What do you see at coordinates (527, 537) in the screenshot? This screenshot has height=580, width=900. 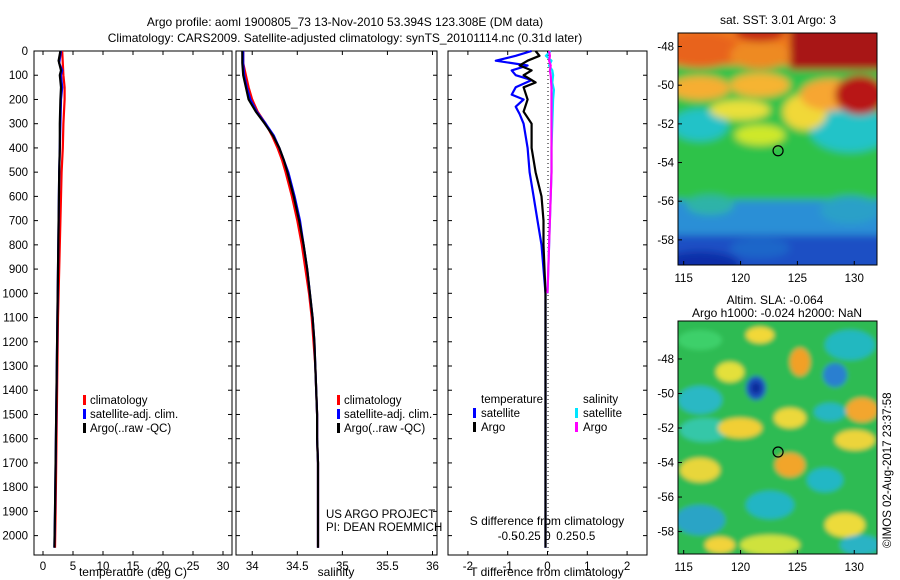 I see `s-tick-label: -0.25` at bounding box center [527, 537].